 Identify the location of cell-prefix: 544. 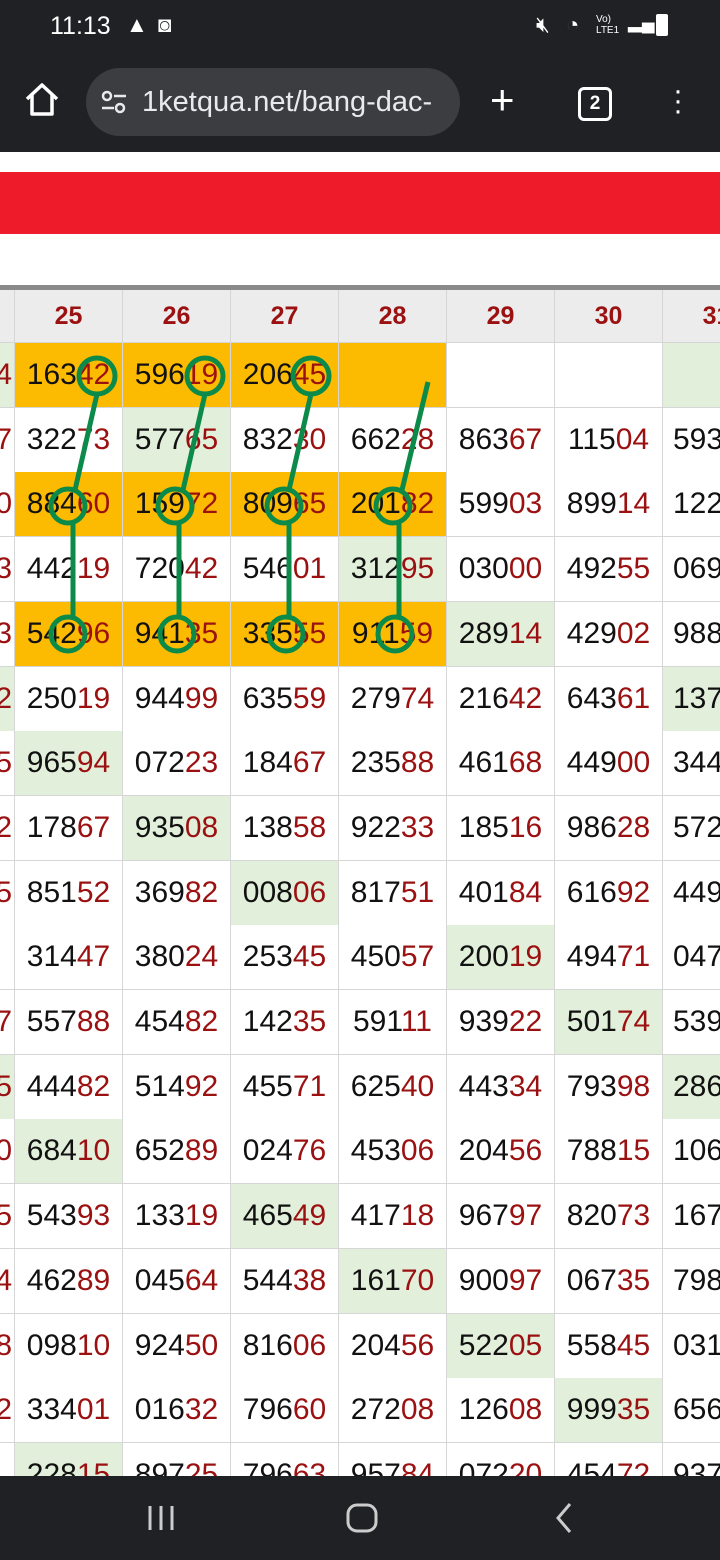
(267, 1280).